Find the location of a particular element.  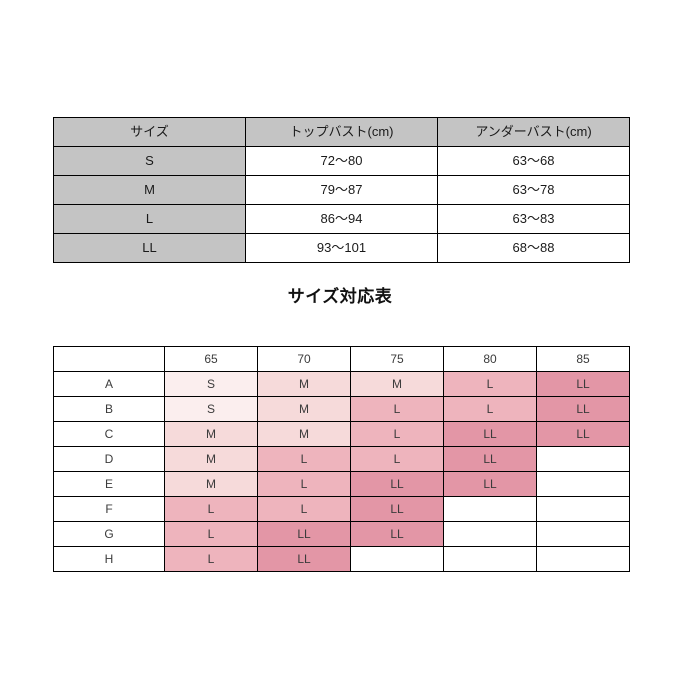

matrix-cell-H-65: L is located at coordinates (211, 559).